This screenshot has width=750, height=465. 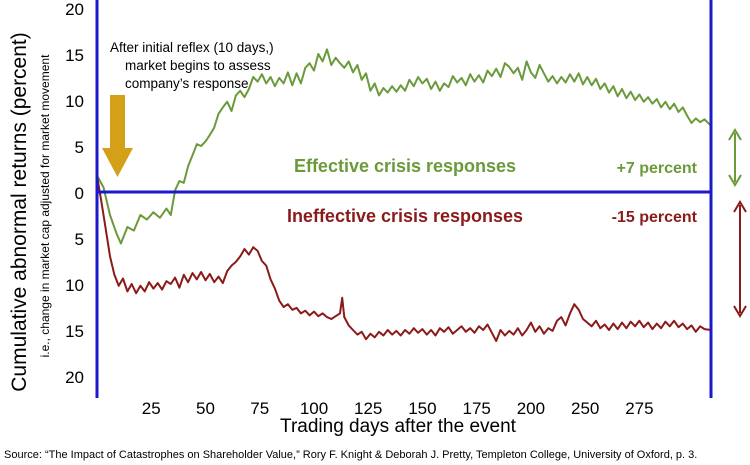 What do you see at coordinates (422, 408) in the screenshot?
I see `x-tick-label: 150` at bounding box center [422, 408].